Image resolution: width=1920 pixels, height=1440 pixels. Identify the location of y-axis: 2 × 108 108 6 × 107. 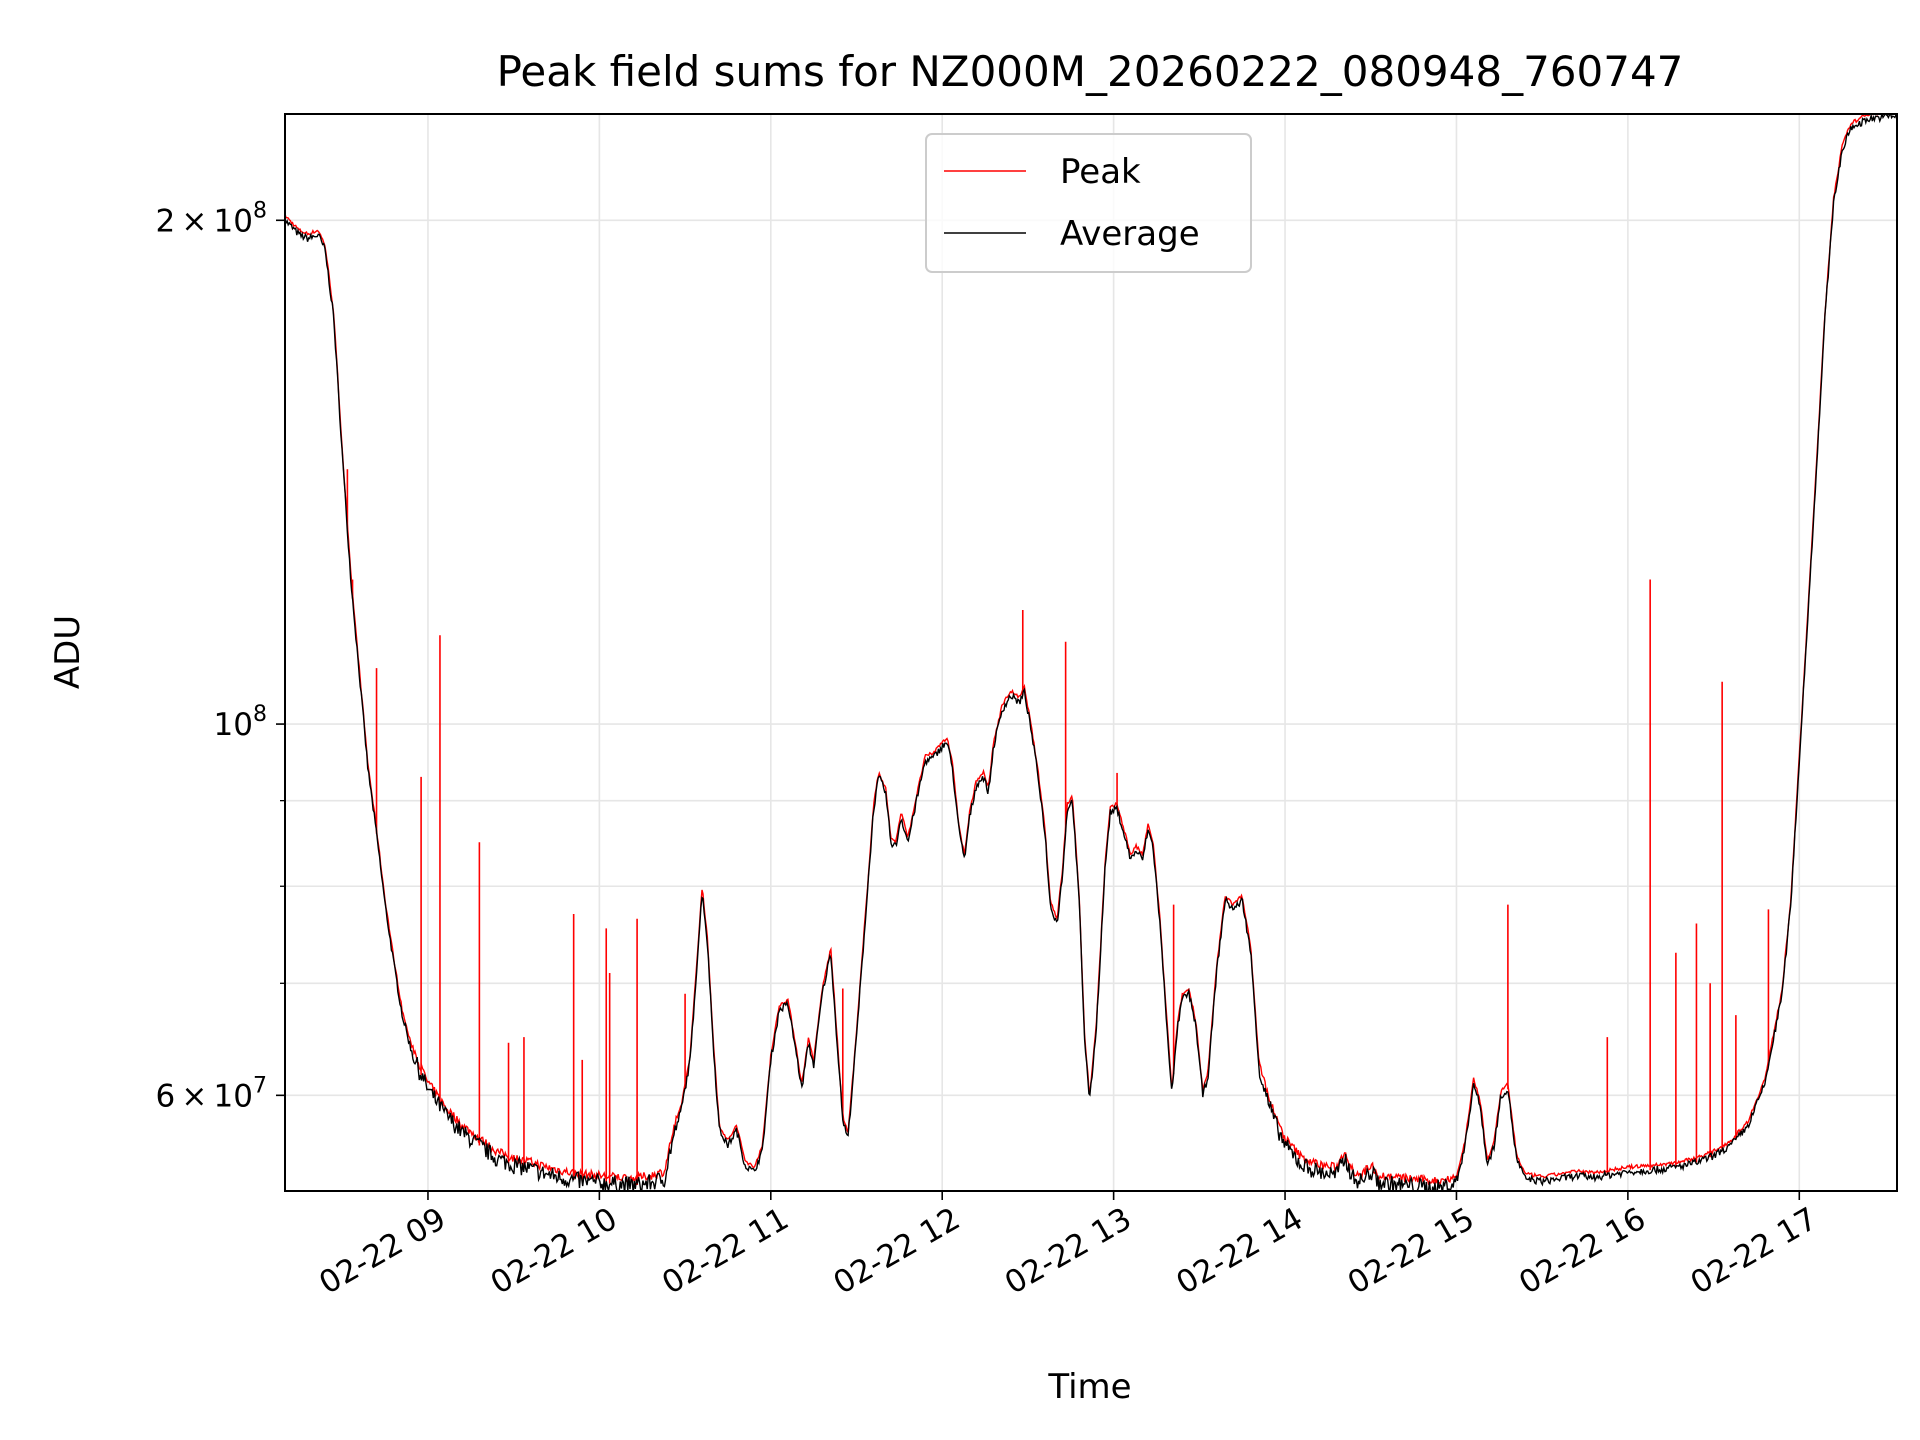
(220, 656).